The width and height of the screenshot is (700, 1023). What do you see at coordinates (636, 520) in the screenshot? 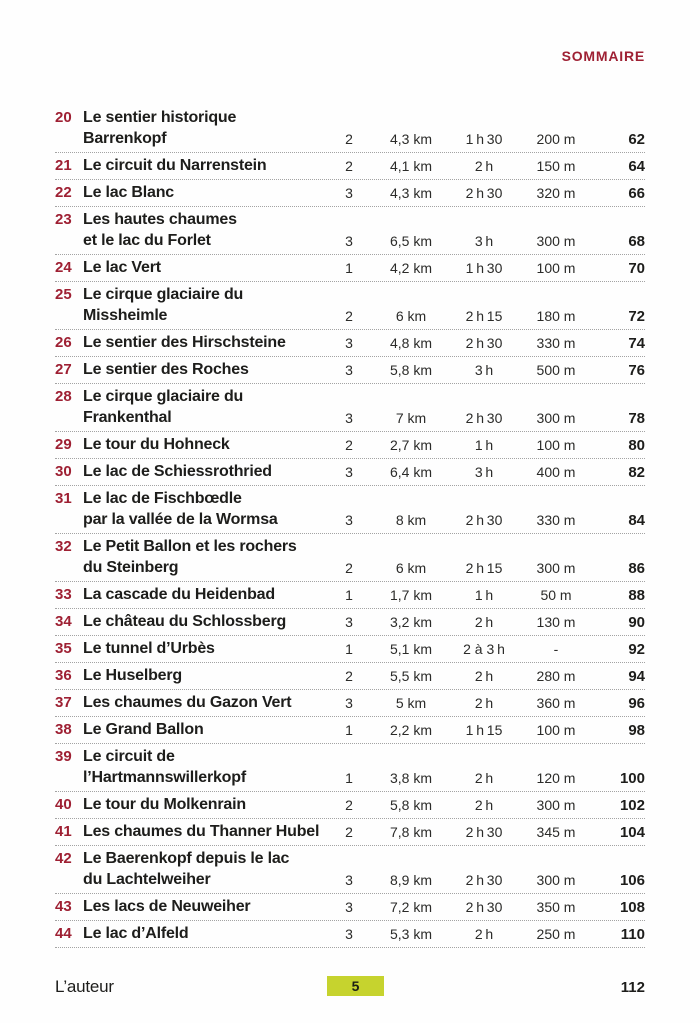
I see `trail-page: 84` at bounding box center [636, 520].